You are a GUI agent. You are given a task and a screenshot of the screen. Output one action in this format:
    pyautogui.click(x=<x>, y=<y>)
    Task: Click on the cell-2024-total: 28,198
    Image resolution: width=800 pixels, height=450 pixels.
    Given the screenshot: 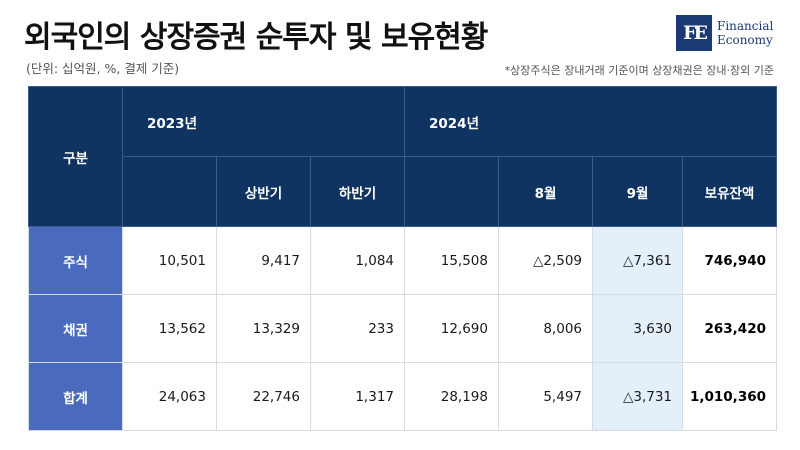 What is the action you would take?
    pyautogui.click(x=451, y=396)
    